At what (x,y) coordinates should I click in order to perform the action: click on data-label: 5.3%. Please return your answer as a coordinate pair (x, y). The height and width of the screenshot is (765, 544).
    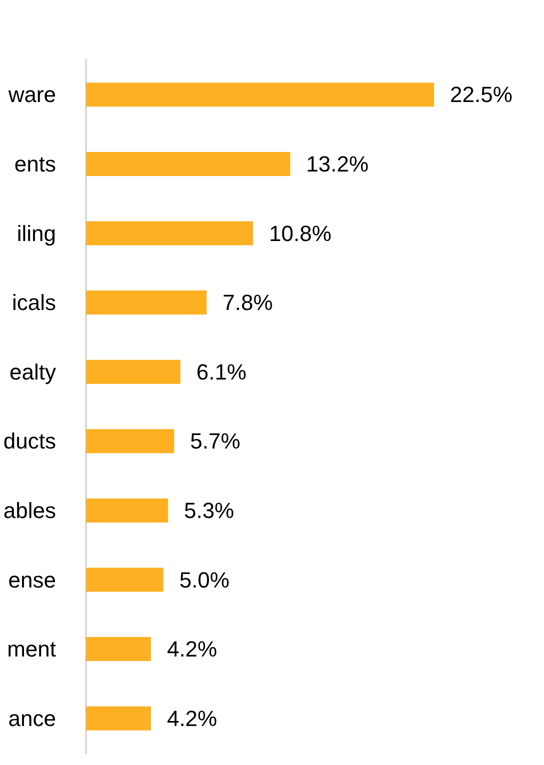
    Looking at the image, I should click on (209, 510).